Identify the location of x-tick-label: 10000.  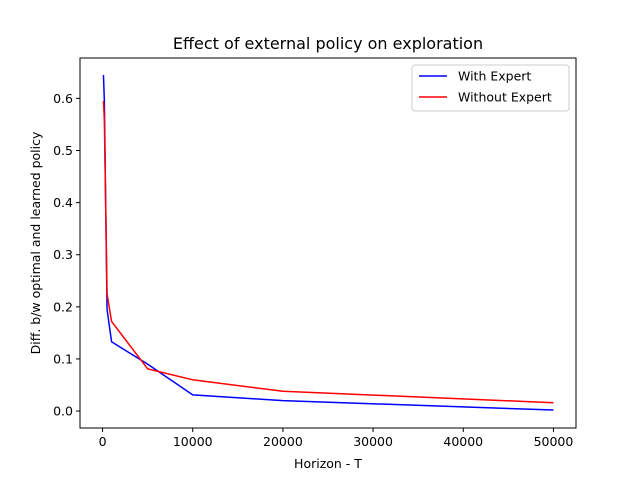
(193, 441).